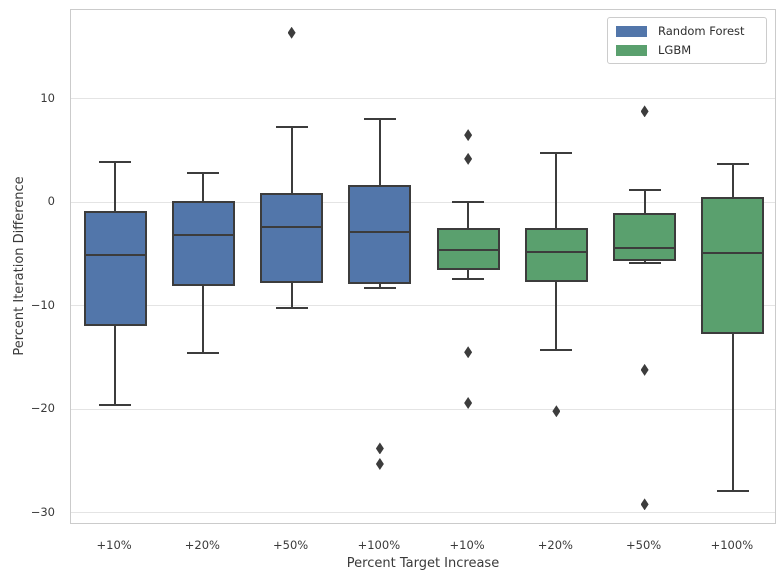 This screenshot has width=784, height=584. Describe the element at coordinates (687, 40) in the screenshot. I see `legend: Random Forest LGBM` at that location.